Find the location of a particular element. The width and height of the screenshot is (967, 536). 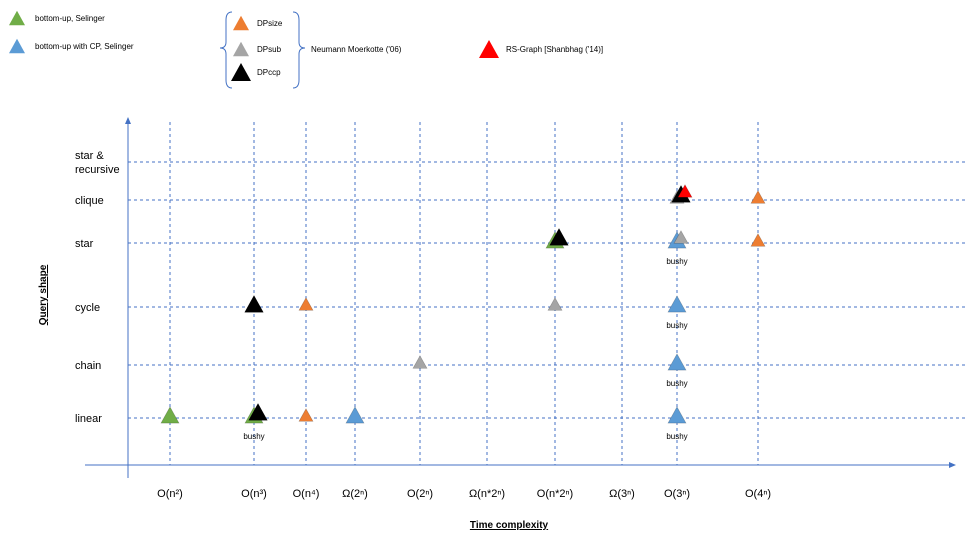

x-tick-label: O(n³) is located at coordinates (254, 494).